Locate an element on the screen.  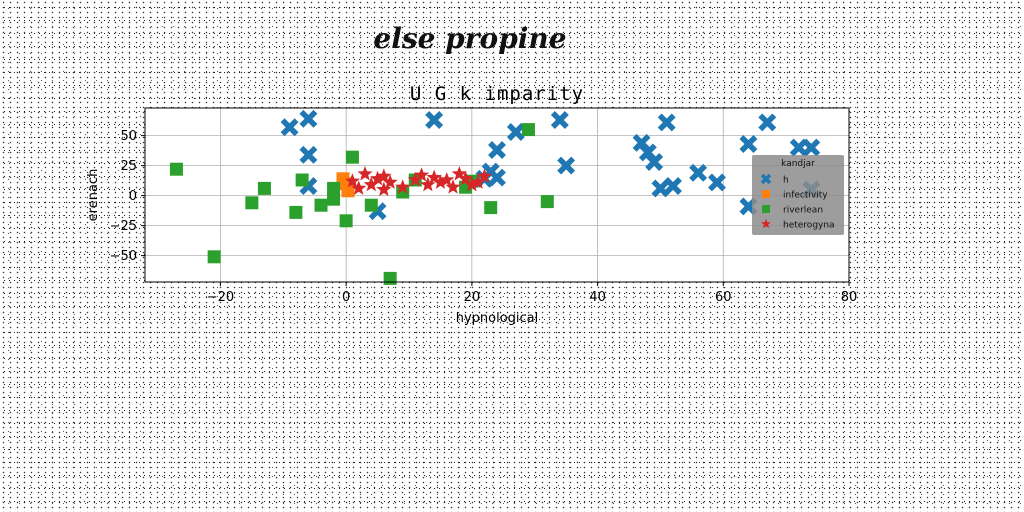
x-tick-label: 40 is located at coordinates (597, 297).